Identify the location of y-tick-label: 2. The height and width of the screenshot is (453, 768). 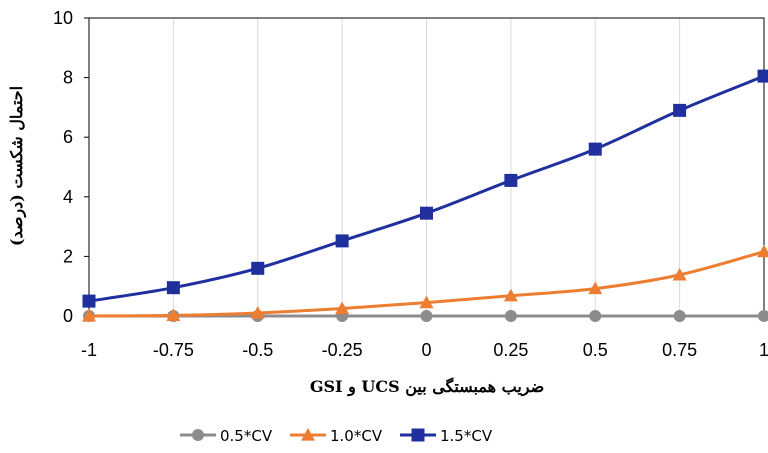
(68, 256).